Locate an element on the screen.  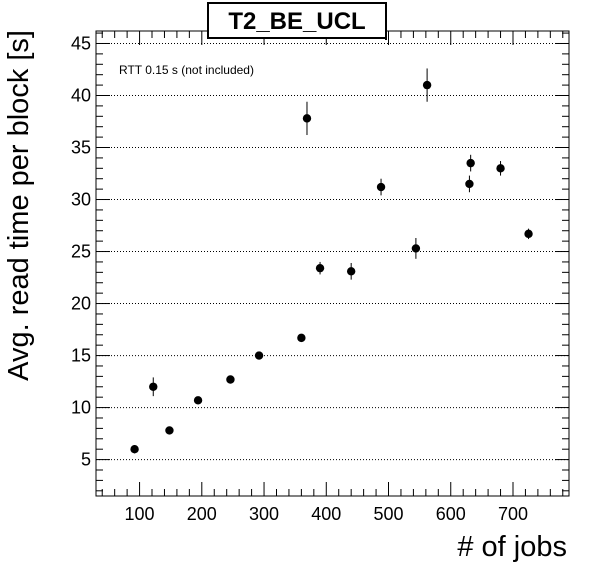
x-tick-label: 600 is located at coordinates (451, 514).